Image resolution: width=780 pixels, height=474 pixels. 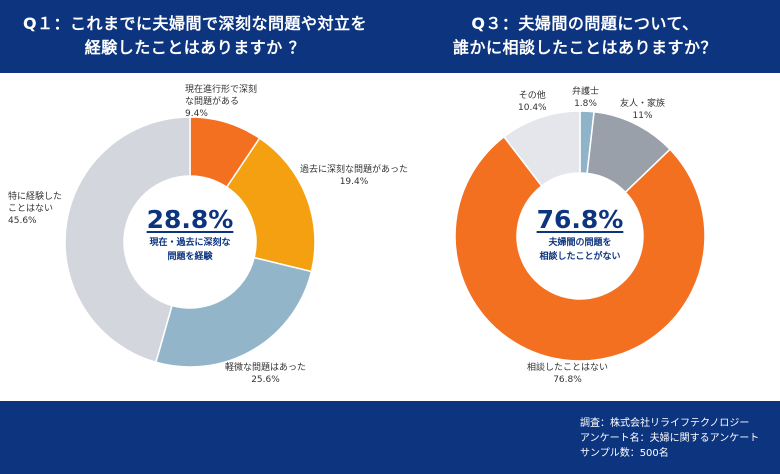 I want to click on label-q3-other: その他 10.4%, so click(x=532, y=102).